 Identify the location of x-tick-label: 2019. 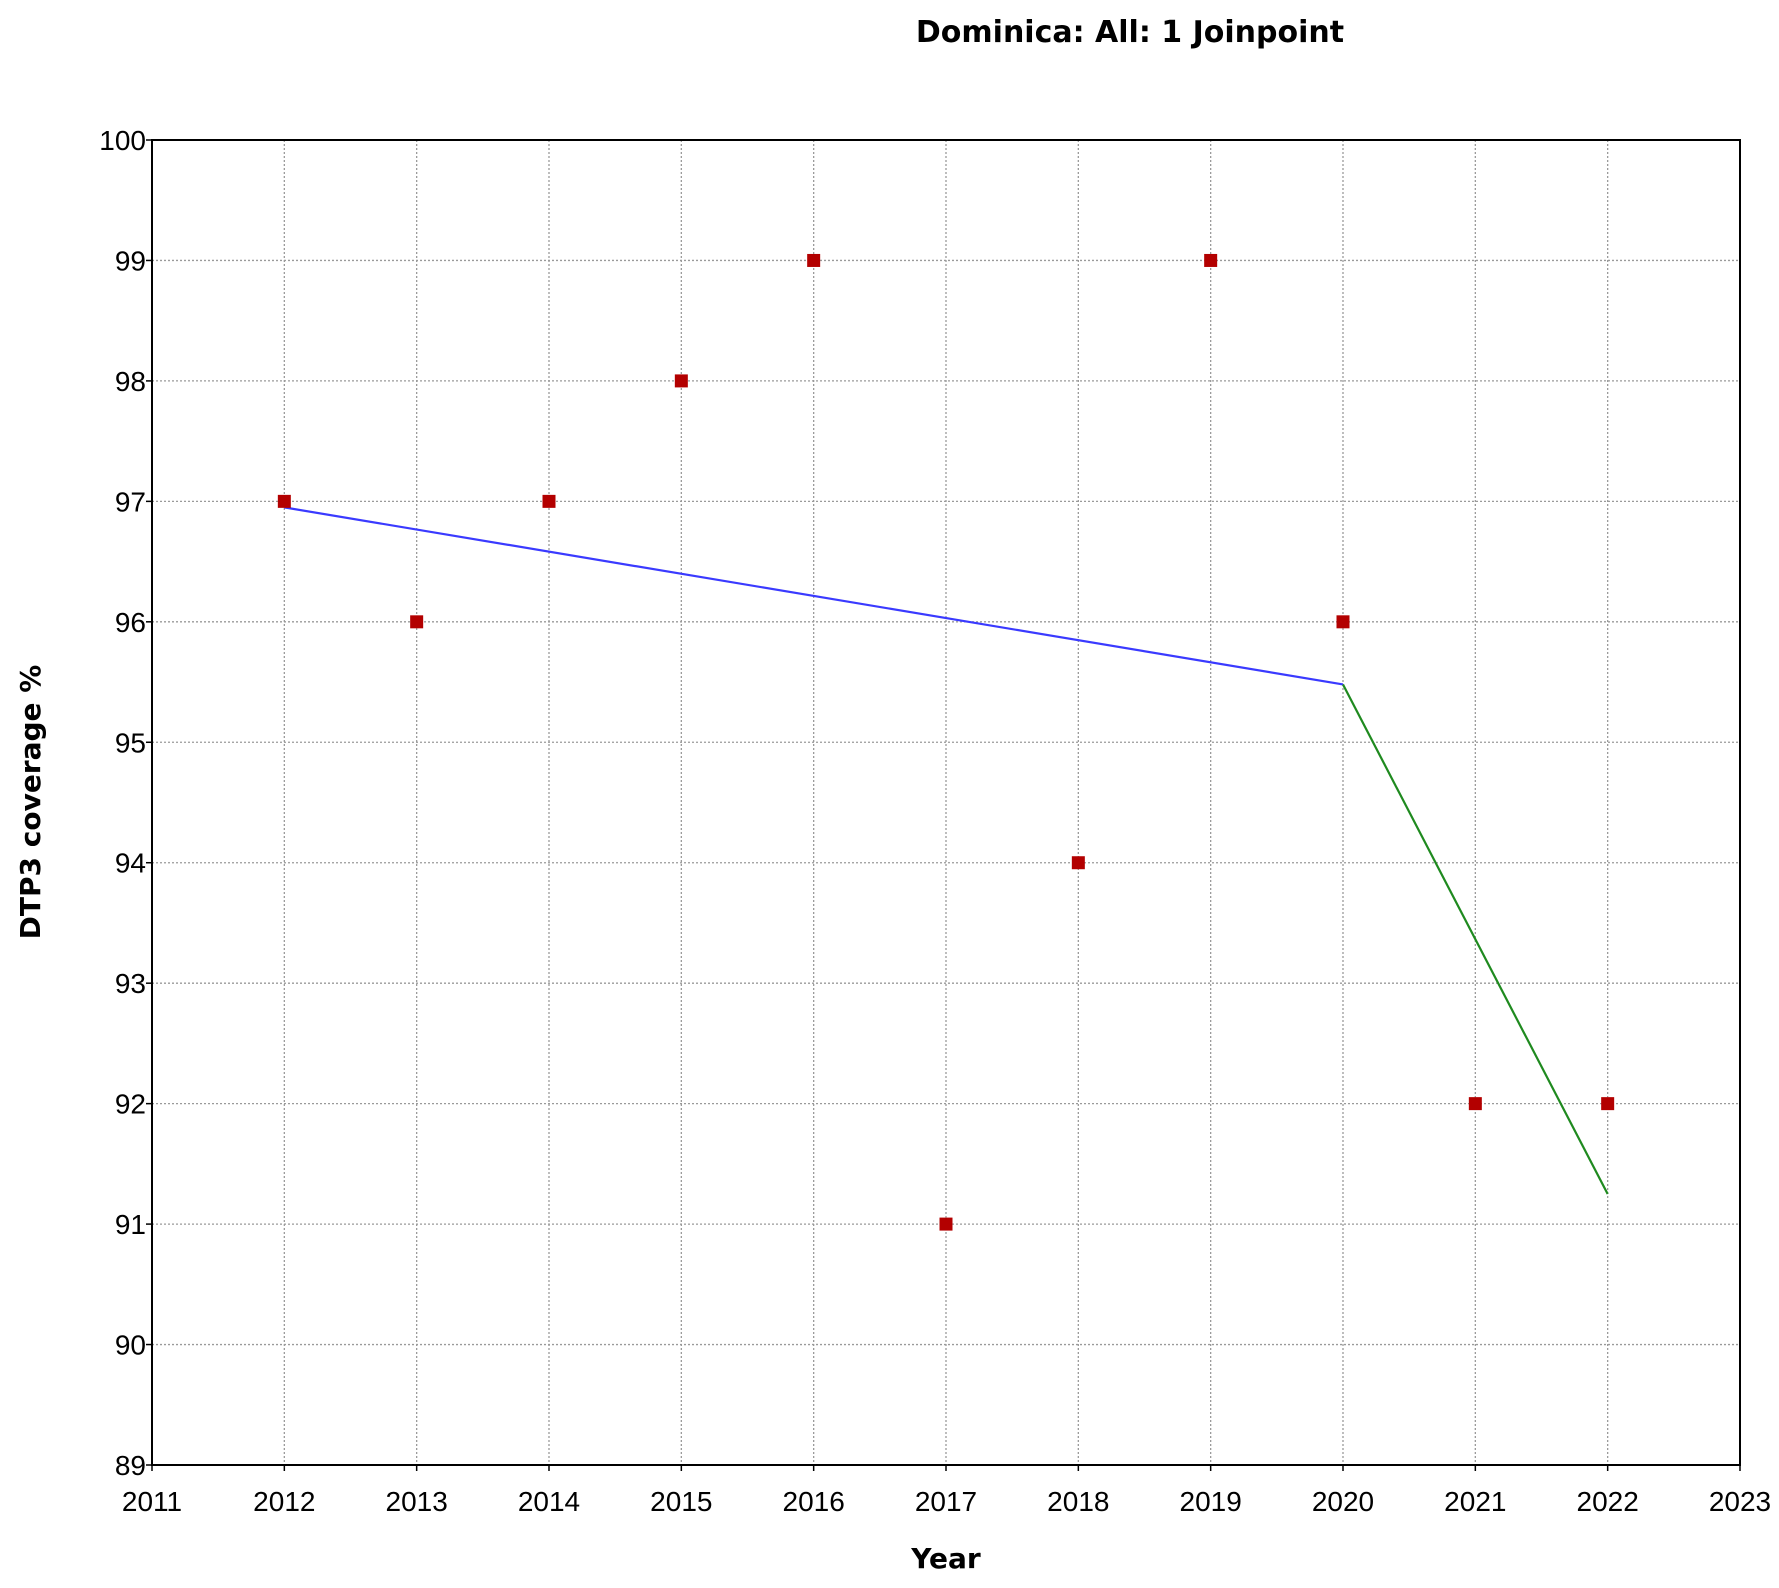
(1211, 1501).